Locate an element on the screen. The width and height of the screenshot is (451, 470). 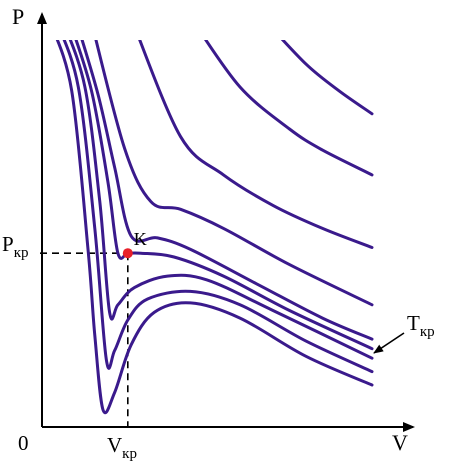
t-crit-label: Tкр is located at coordinates (421, 325).